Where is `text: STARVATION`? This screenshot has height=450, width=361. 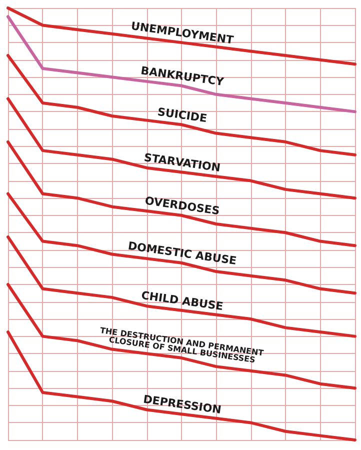
text: STARVATION is located at coordinates (182, 162).